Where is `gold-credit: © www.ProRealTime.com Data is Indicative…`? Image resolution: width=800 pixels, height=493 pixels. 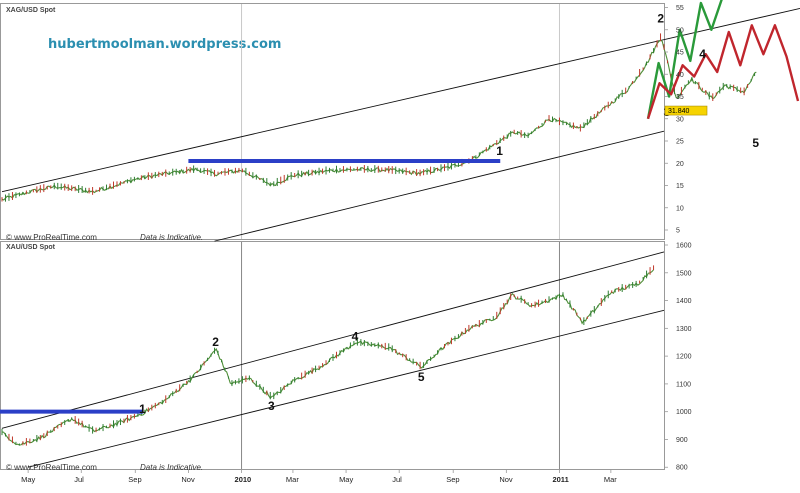 gold-credit: © www.ProRealTime.com Data is Indicative… is located at coordinates (104, 467).